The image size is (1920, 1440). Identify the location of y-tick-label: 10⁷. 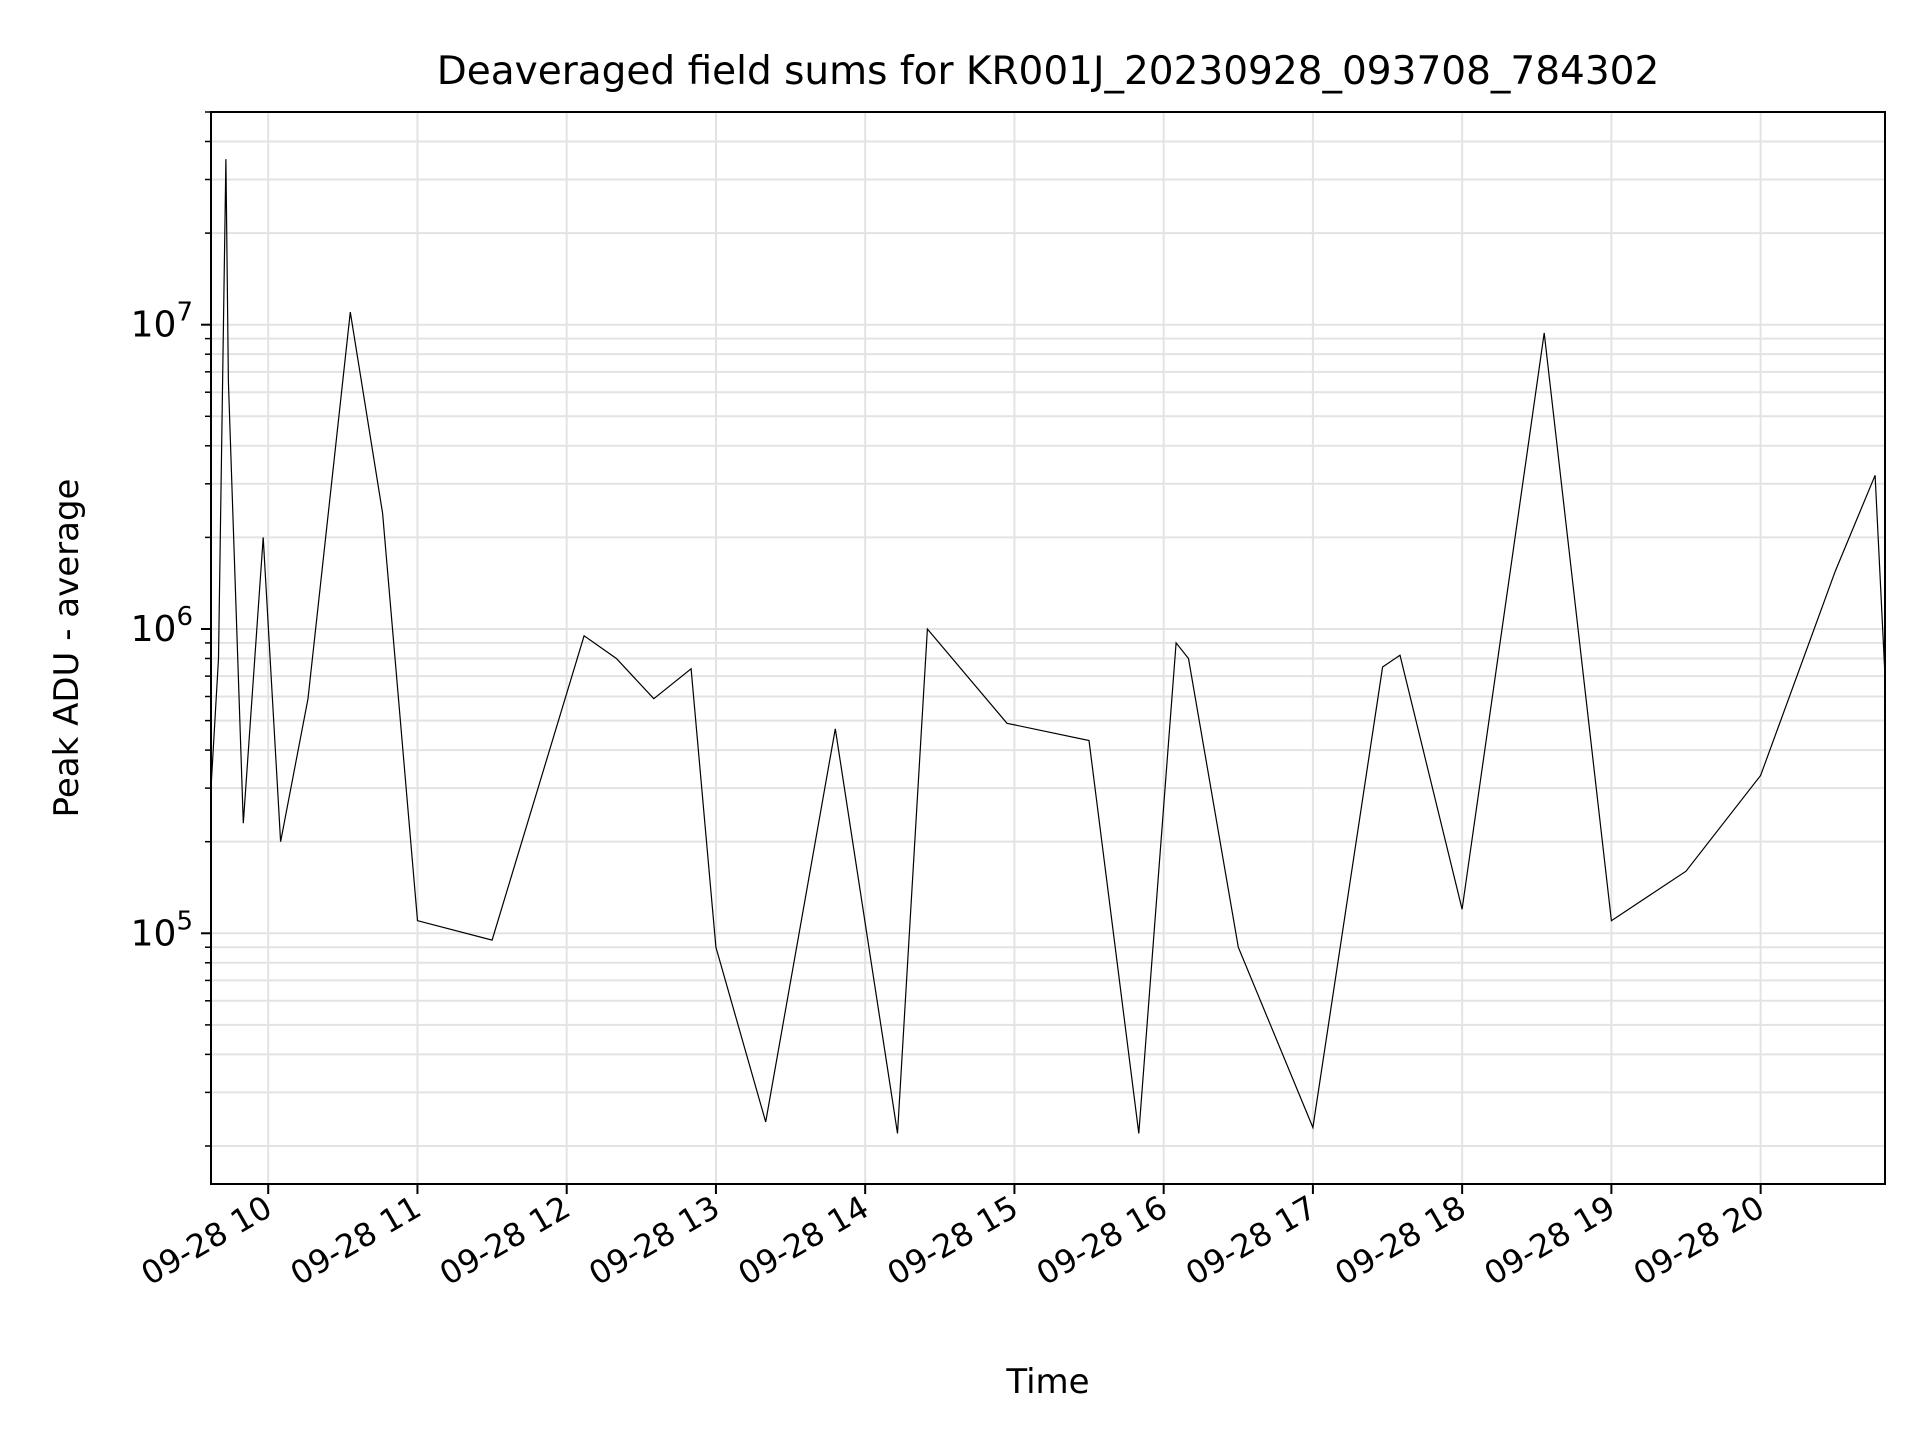
(162, 322).